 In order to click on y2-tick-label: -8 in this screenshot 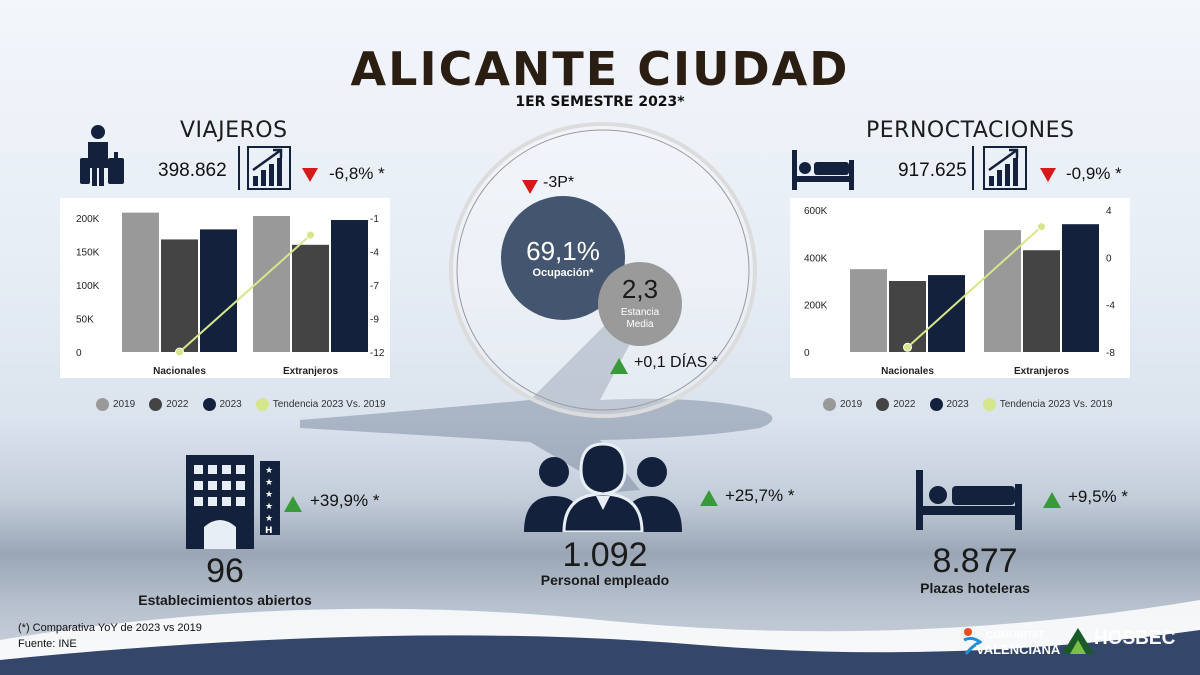, I will do `click(1110, 353)`.